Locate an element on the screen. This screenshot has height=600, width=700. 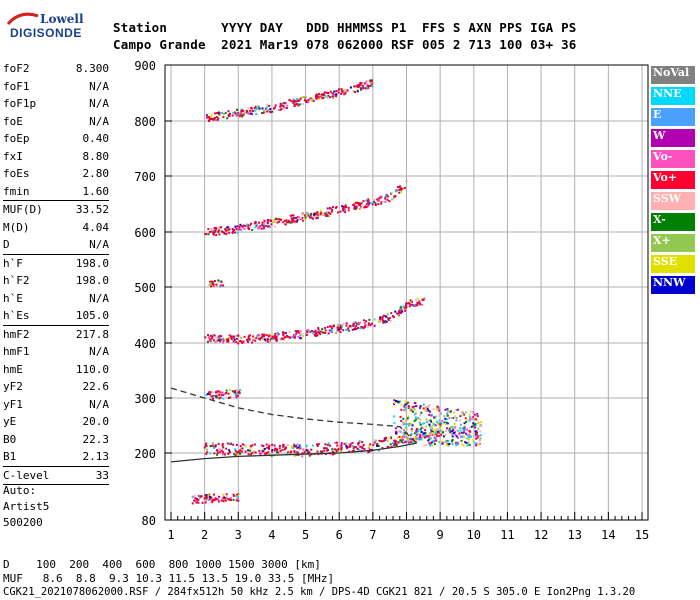
param-value: 22.6 is located at coordinates (96, 386).